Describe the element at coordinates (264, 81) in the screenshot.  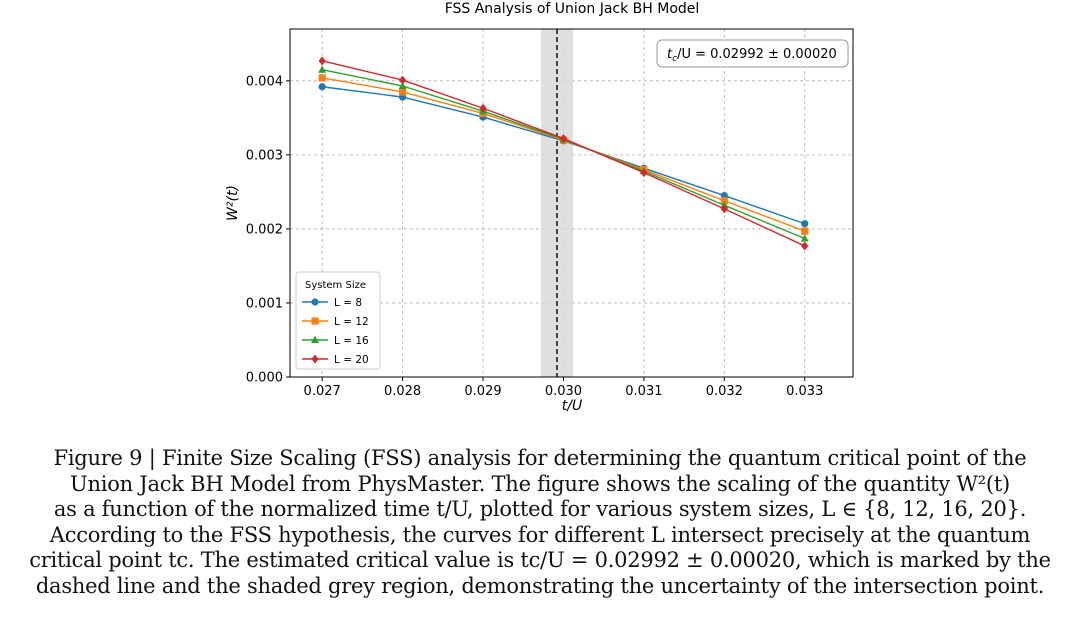
I see `y-tick-label: 0.004` at that location.